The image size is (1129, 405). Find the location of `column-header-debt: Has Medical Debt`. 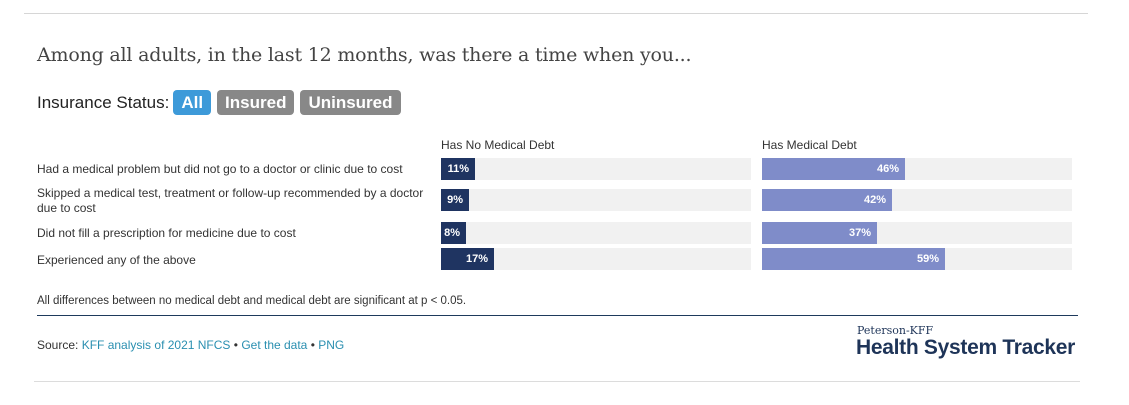

column-header-debt: Has Medical Debt is located at coordinates (809, 145).